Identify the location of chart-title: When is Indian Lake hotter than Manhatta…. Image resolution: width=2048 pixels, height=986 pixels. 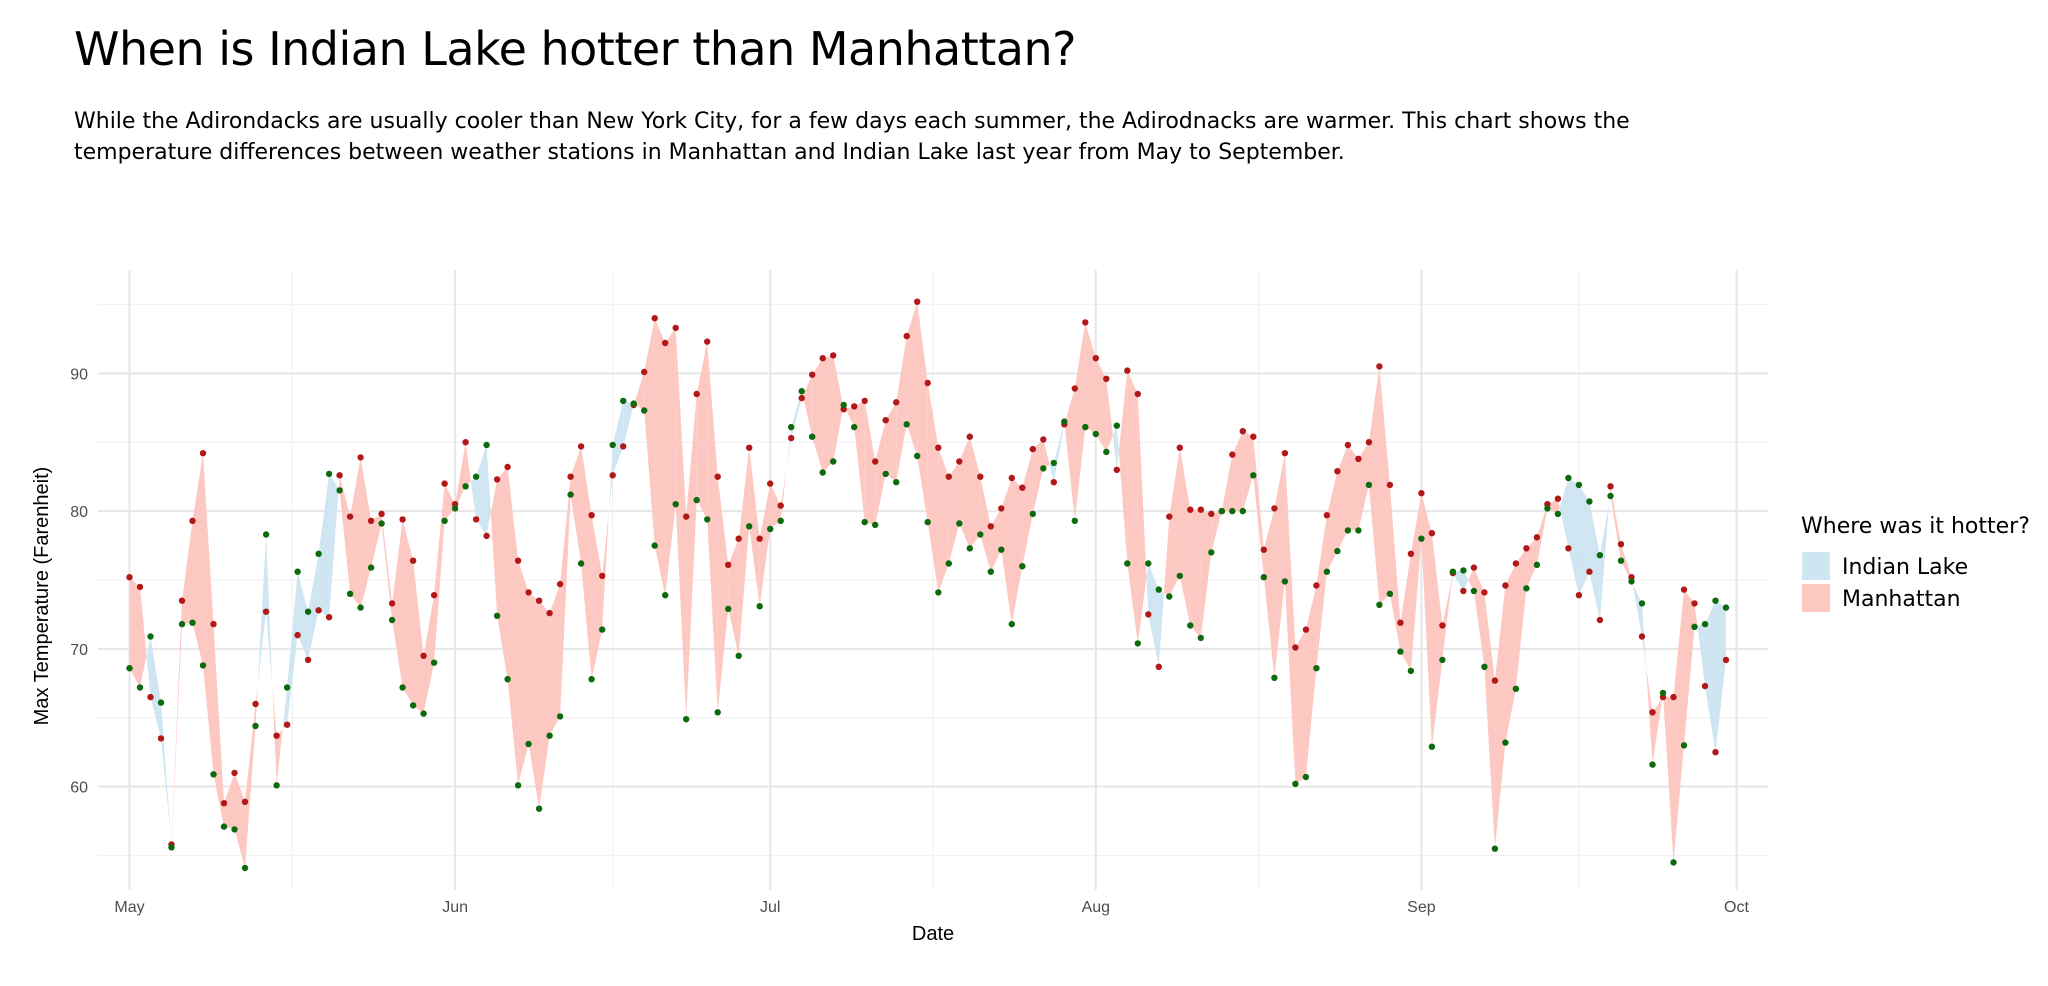
(575, 49).